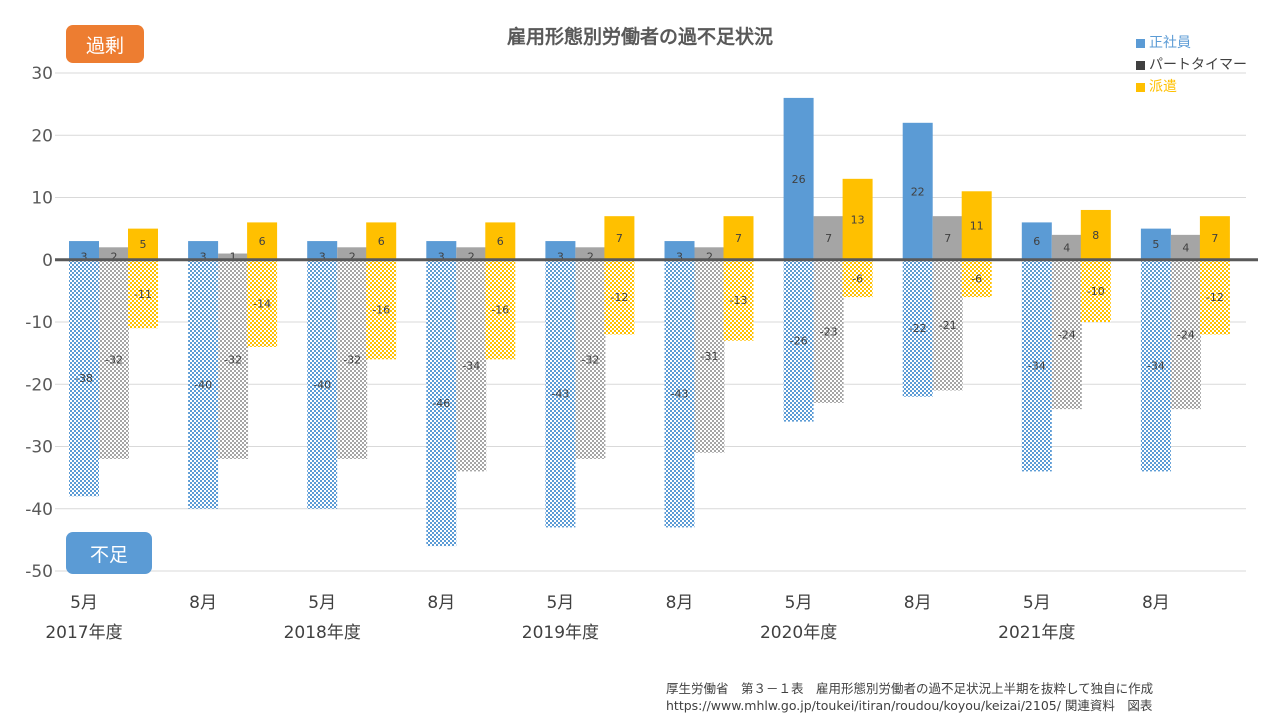  I want to click on data-label-shortage: -21, so click(948, 325).